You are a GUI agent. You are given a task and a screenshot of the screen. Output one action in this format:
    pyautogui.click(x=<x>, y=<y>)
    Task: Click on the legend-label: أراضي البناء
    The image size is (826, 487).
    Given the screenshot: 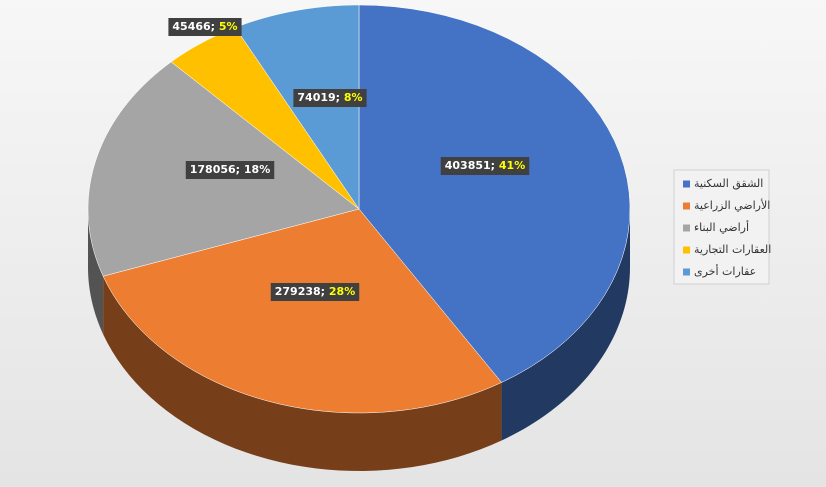 What is the action you would take?
    pyautogui.click(x=721, y=227)
    